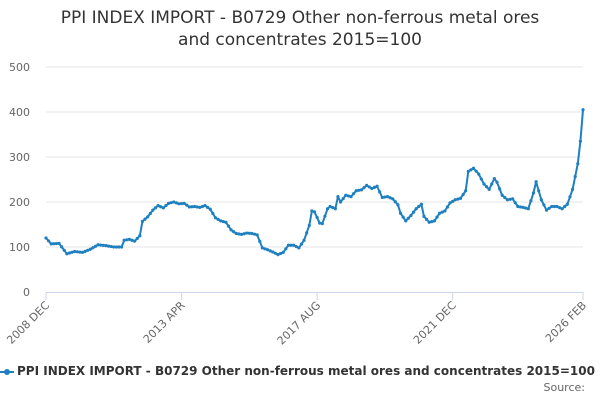  Describe the element at coordinates (164, 322) in the screenshot. I see `x-tick-label: 2013 APR` at that location.